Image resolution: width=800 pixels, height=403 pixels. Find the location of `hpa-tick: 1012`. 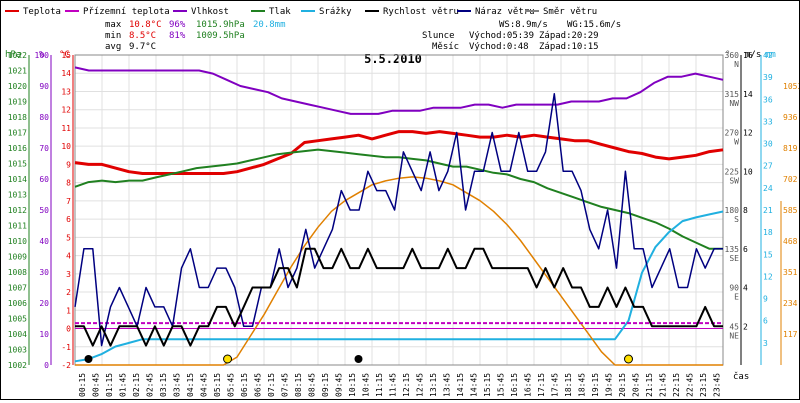

hpa-tick: 1012 is located at coordinates (17, 210).